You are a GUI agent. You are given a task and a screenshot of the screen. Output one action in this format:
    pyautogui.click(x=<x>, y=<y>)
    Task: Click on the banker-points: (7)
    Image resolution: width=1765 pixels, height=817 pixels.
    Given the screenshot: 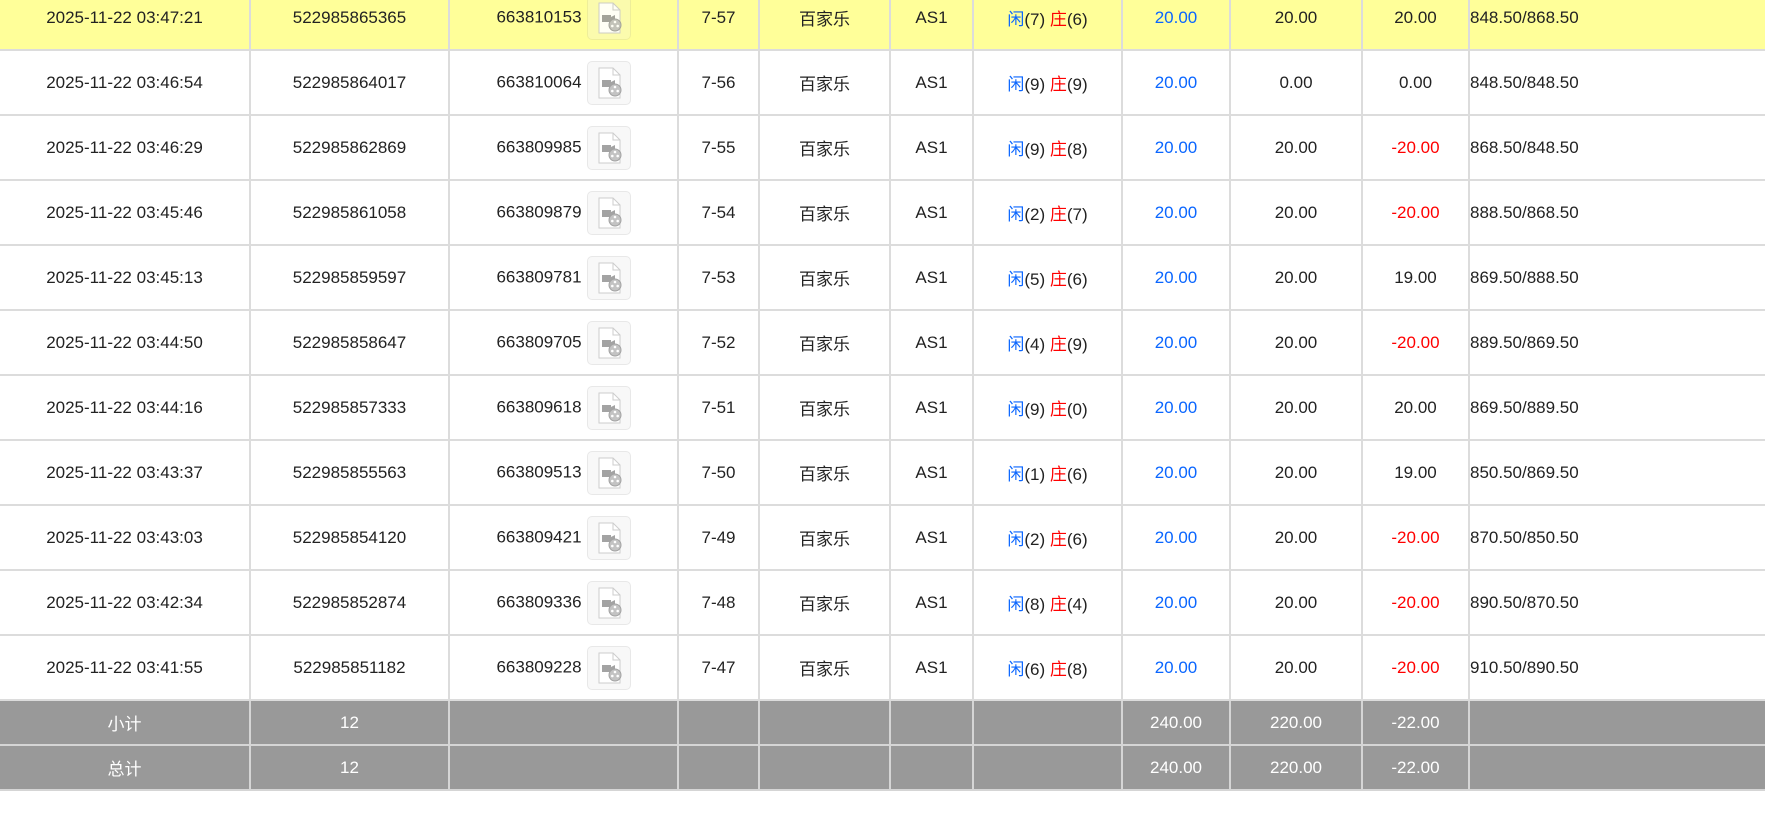 What is the action you would take?
    pyautogui.click(x=1077, y=214)
    